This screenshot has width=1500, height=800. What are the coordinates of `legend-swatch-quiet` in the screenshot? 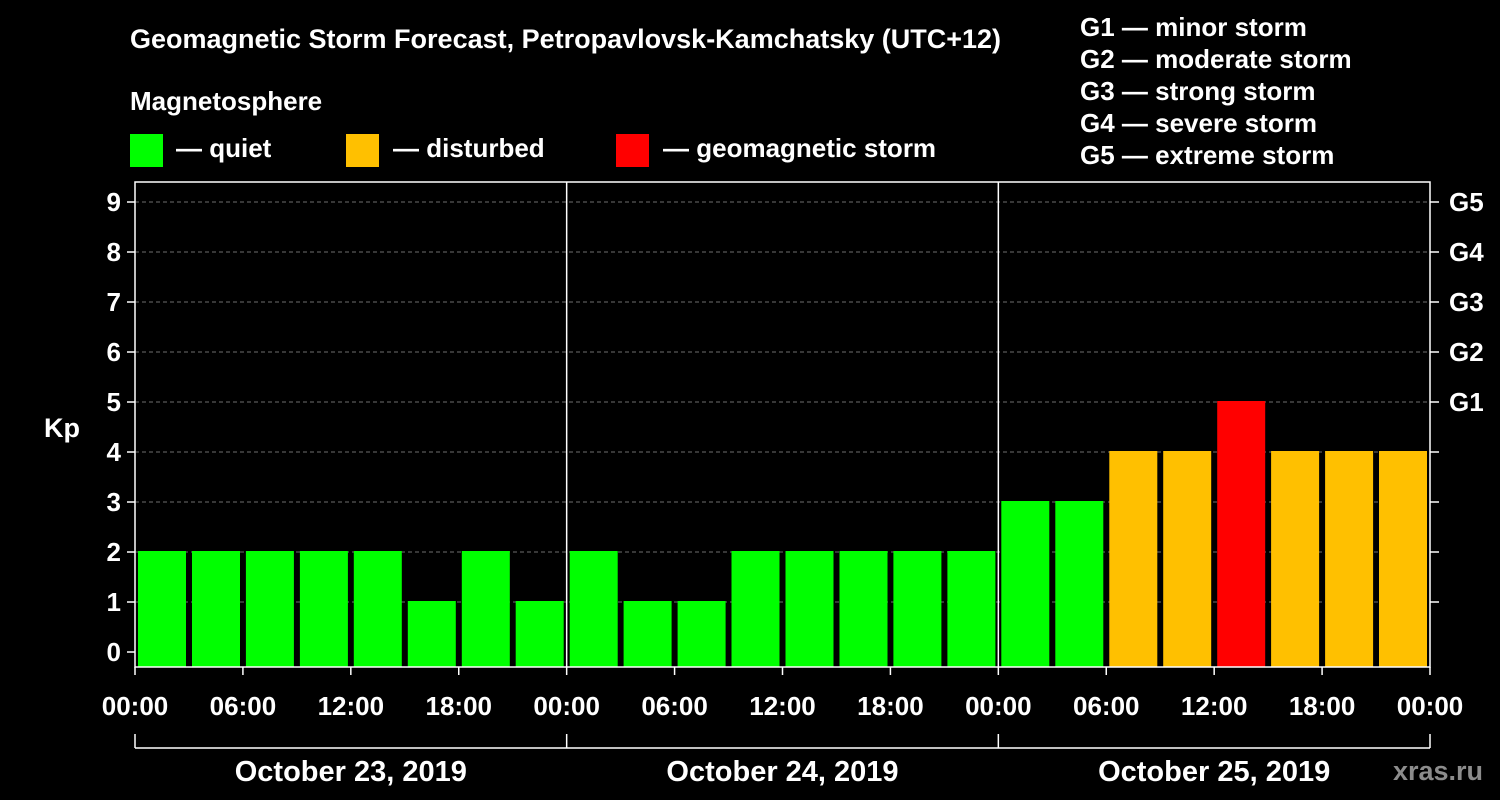 It's located at (146, 150).